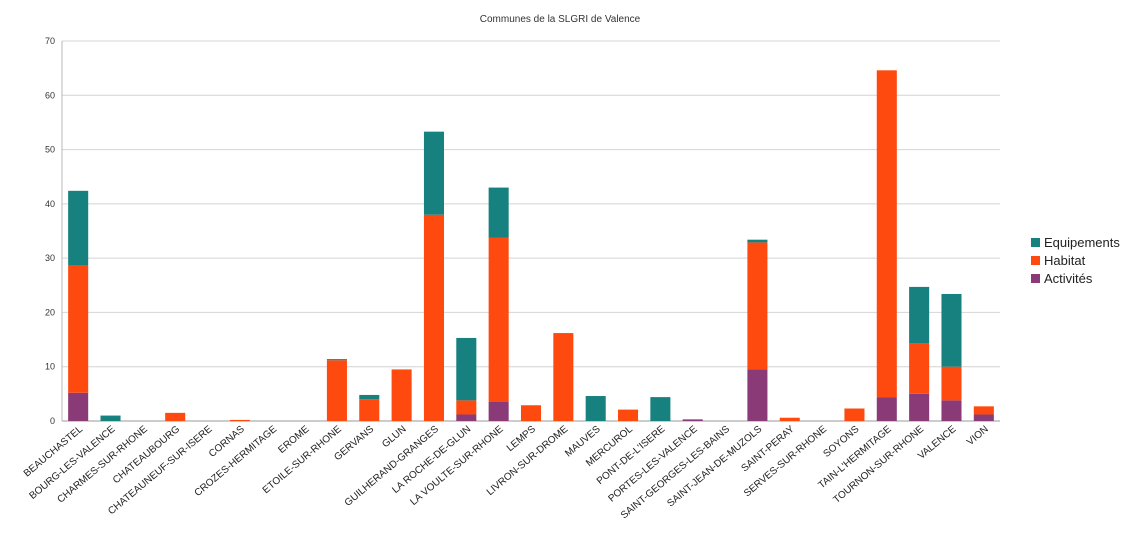  What do you see at coordinates (50, 204) in the screenshot?
I see `y-tick-label: 40` at bounding box center [50, 204].